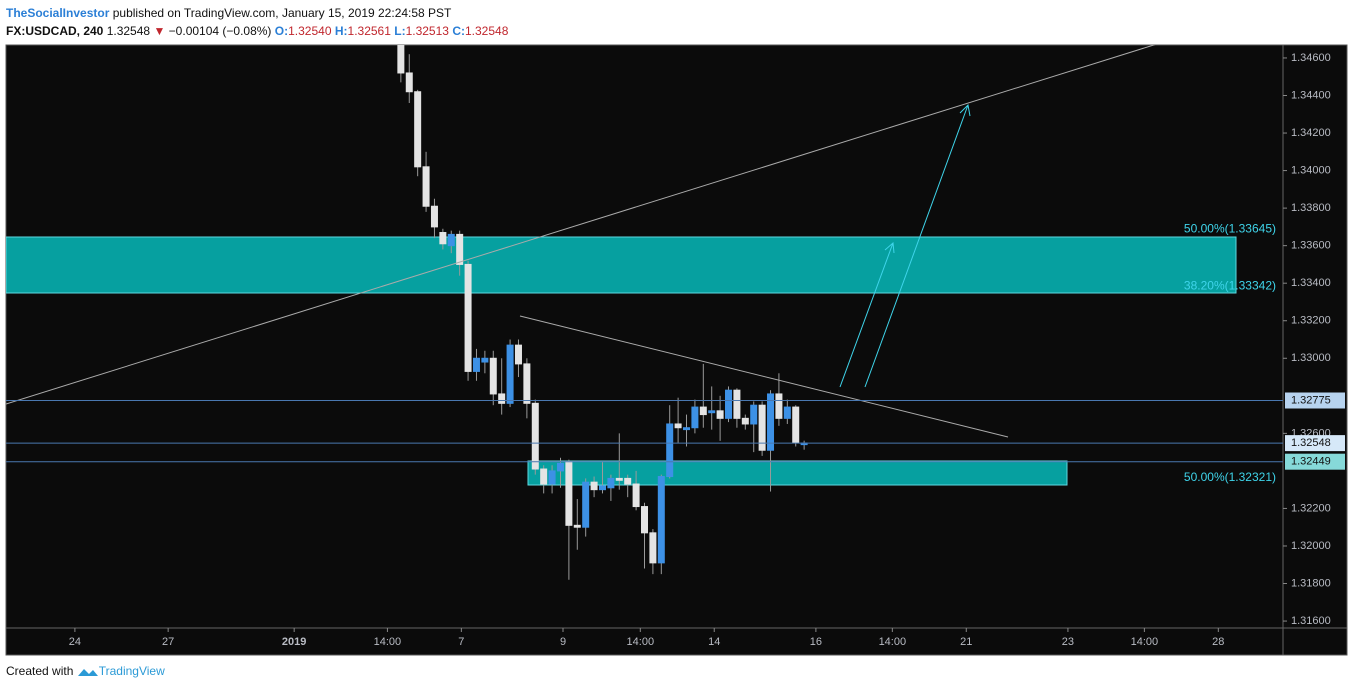  I want to click on arrow: ▼, so click(159, 31).